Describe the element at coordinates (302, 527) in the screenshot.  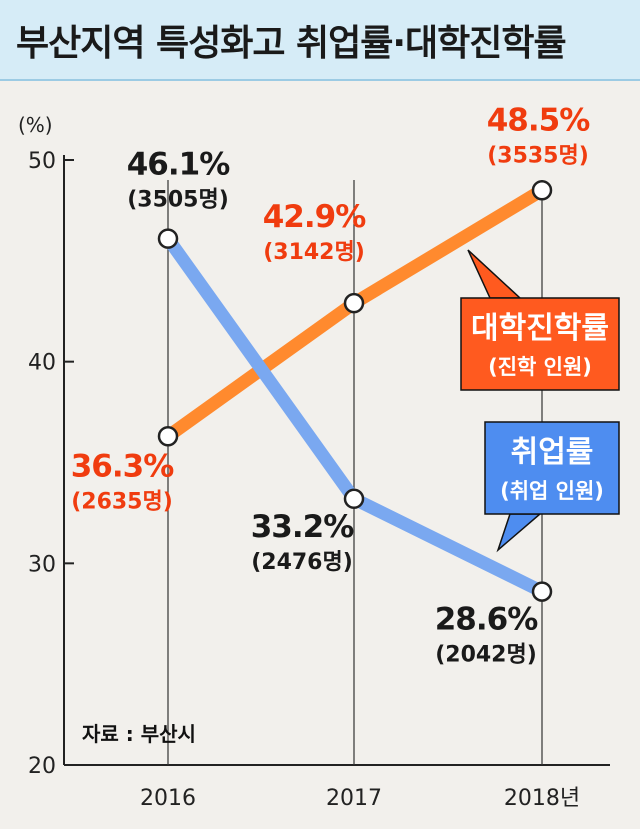
I see `value-label: 33.2%` at that location.